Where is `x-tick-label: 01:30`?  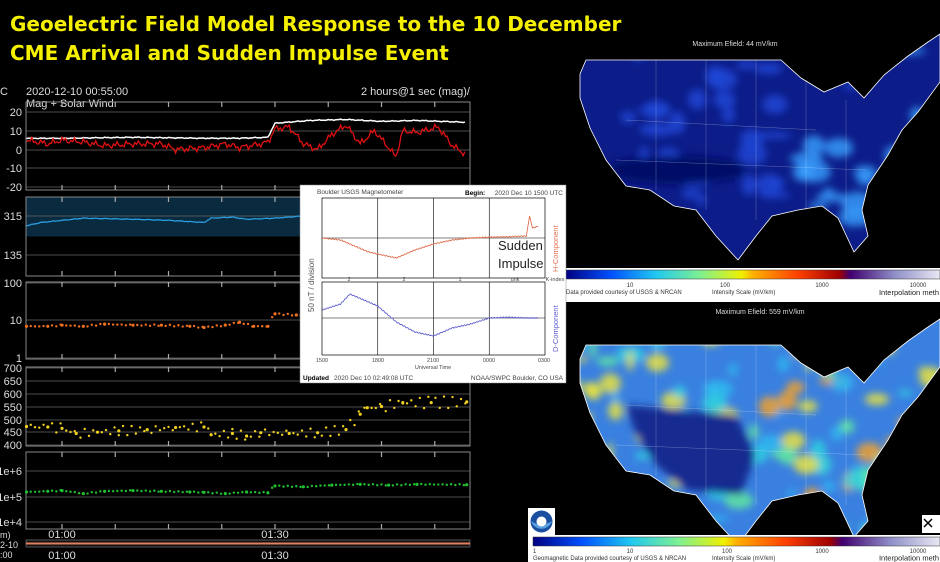
x-tick-label: 01:30 is located at coordinates (275, 535).